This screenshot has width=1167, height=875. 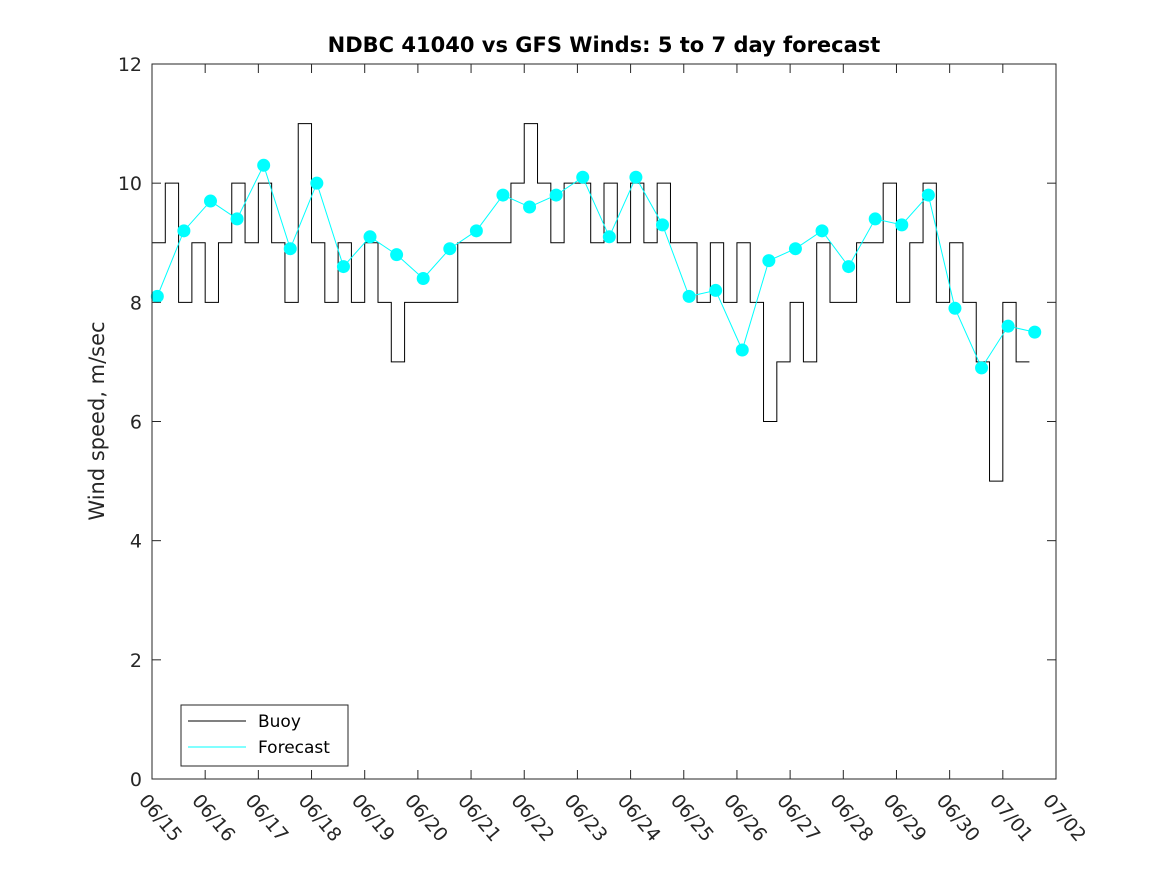 I want to click on x-tick-label: 06/17, so click(x=267, y=818).